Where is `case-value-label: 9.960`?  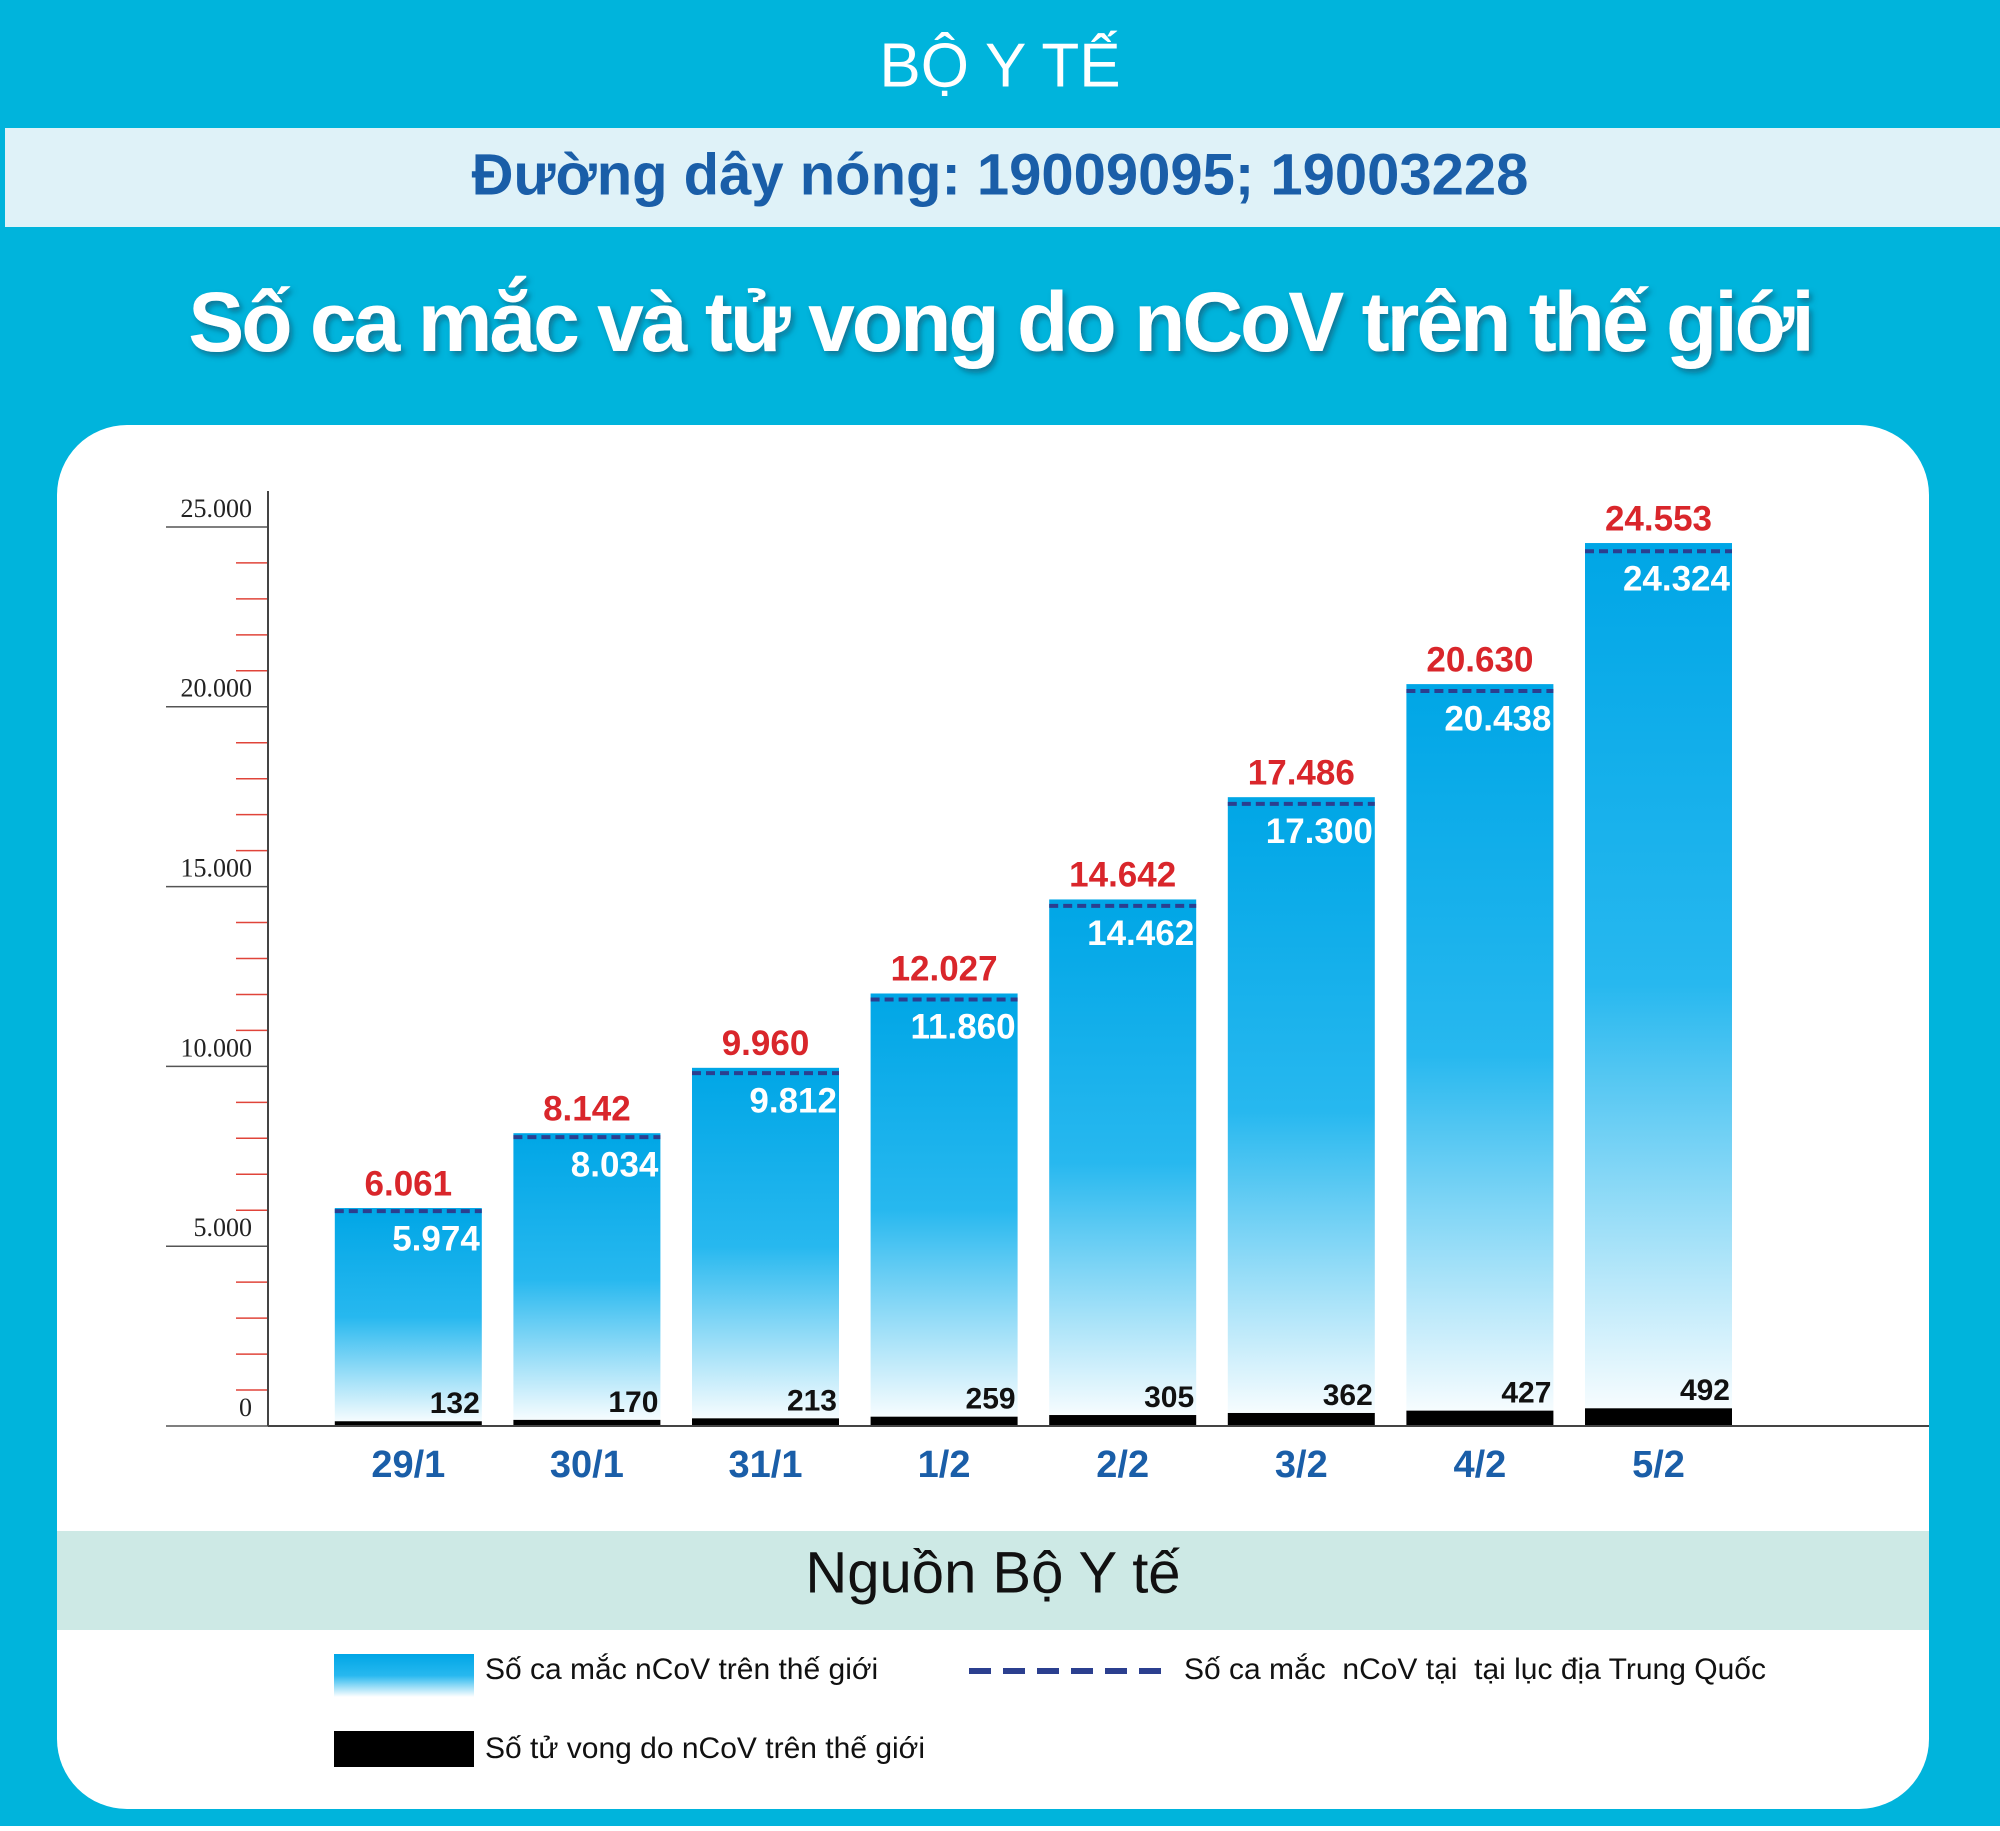
case-value-label: 9.960 is located at coordinates (766, 1043).